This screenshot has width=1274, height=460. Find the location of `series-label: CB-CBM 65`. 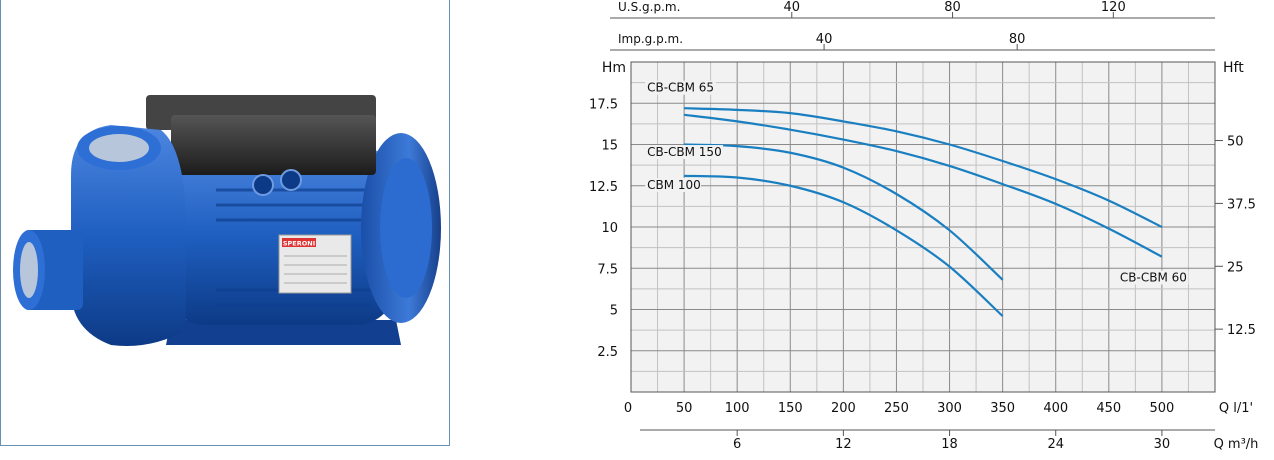

series-label: CB-CBM 65 is located at coordinates (680, 88).